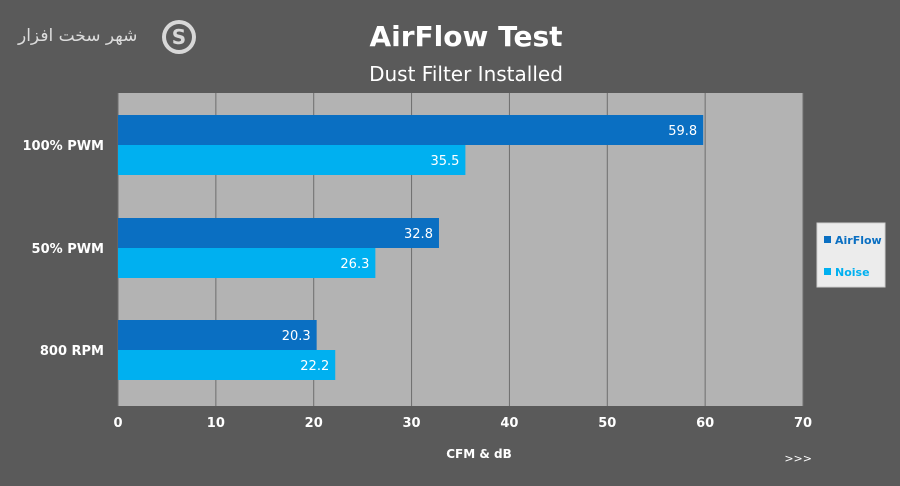 The image size is (900, 486). Describe the element at coordinates (803, 423) in the screenshot. I see `x-tick-label: 70` at that location.